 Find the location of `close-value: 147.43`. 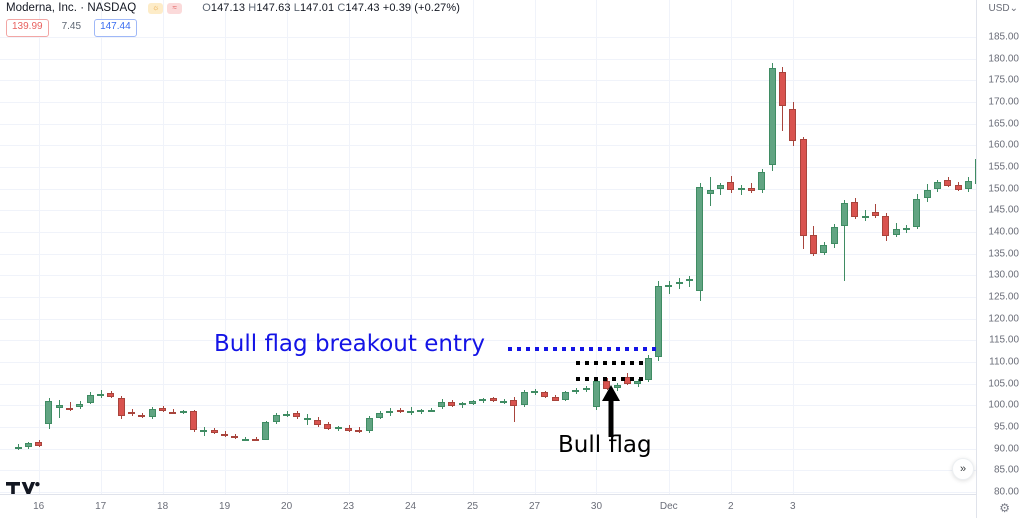

close-value: 147.43 is located at coordinates (362, 8).